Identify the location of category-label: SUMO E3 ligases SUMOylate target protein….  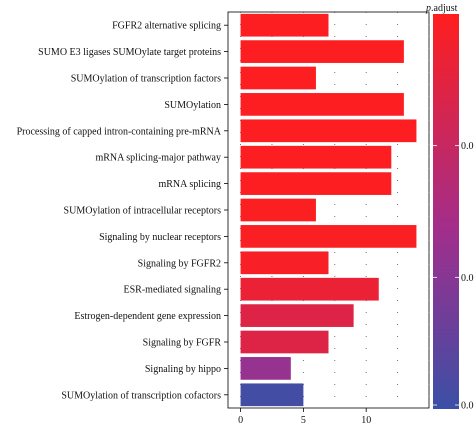
(129, 52).